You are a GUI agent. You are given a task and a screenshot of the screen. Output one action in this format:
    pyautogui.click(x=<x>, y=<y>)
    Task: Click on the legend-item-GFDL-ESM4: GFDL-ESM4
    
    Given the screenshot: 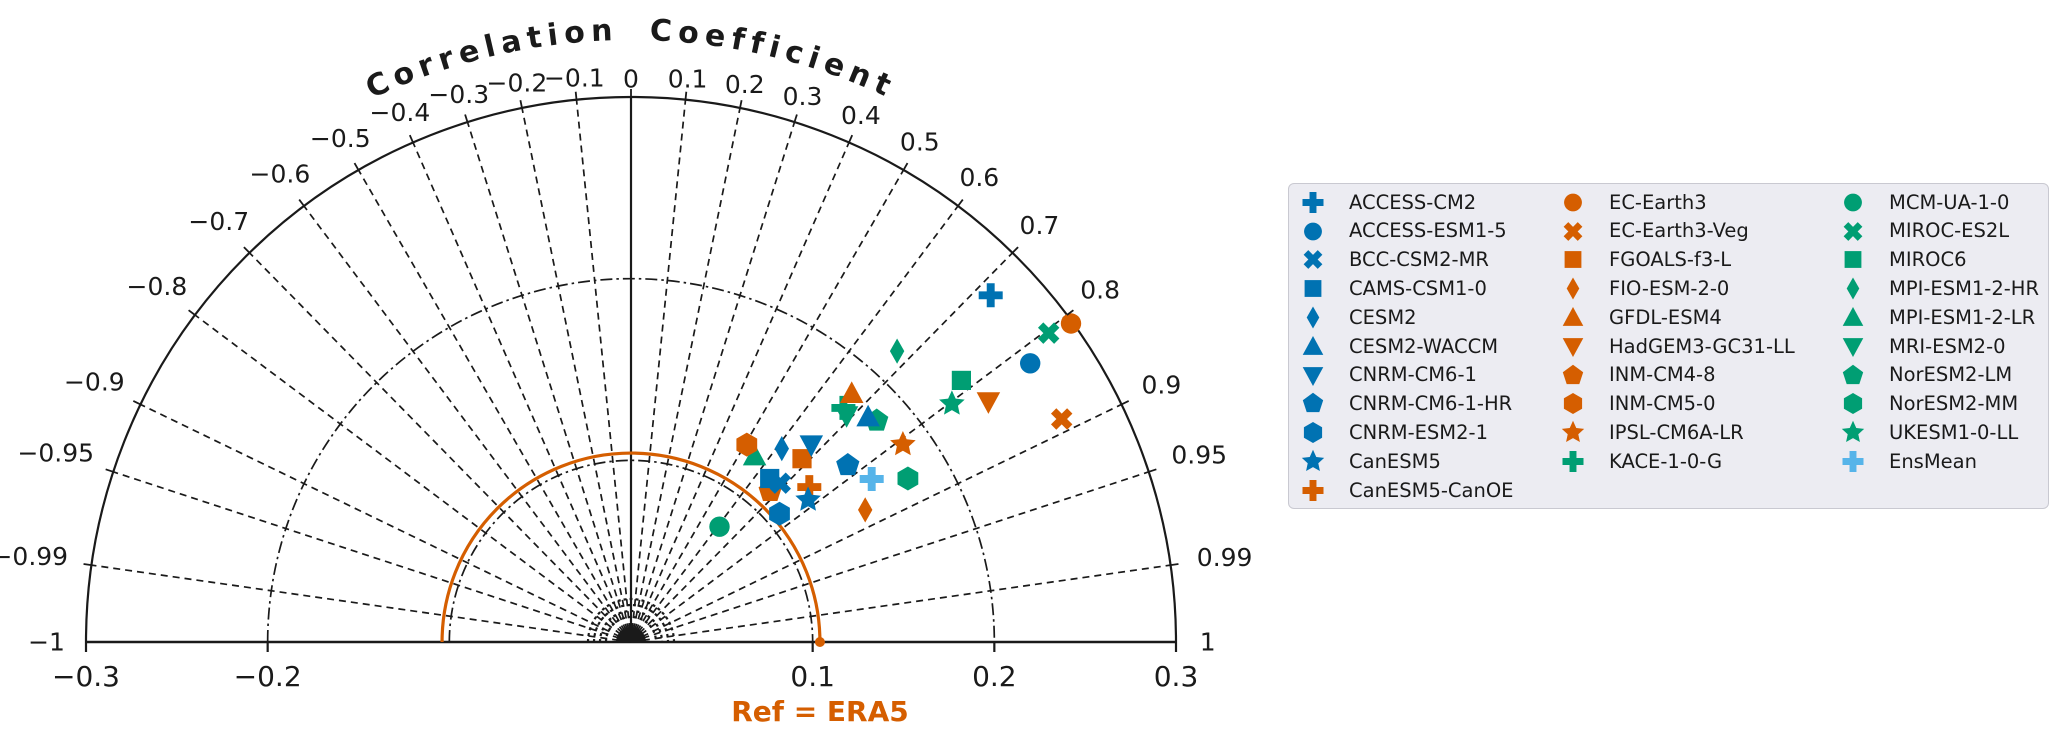 What is the action you would take?
    pyautogui.click(x=1675, y=317)
    